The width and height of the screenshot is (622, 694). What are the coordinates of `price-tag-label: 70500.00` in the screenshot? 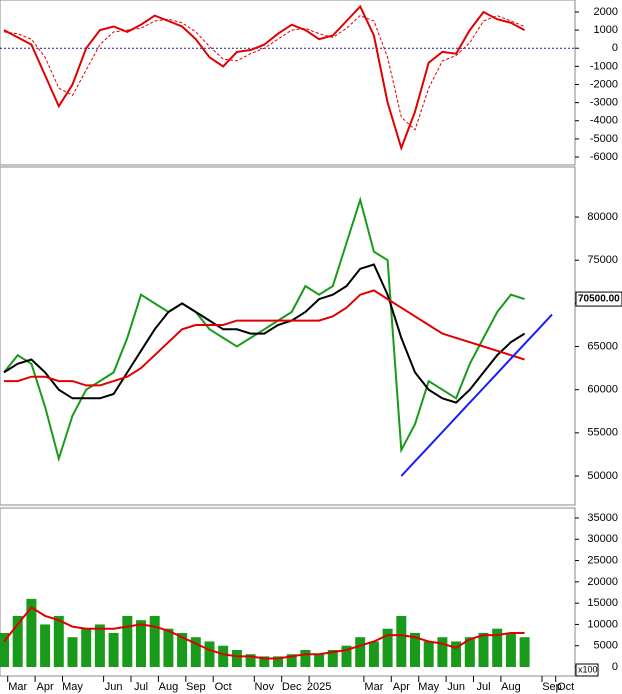 It's located at (599, 299).